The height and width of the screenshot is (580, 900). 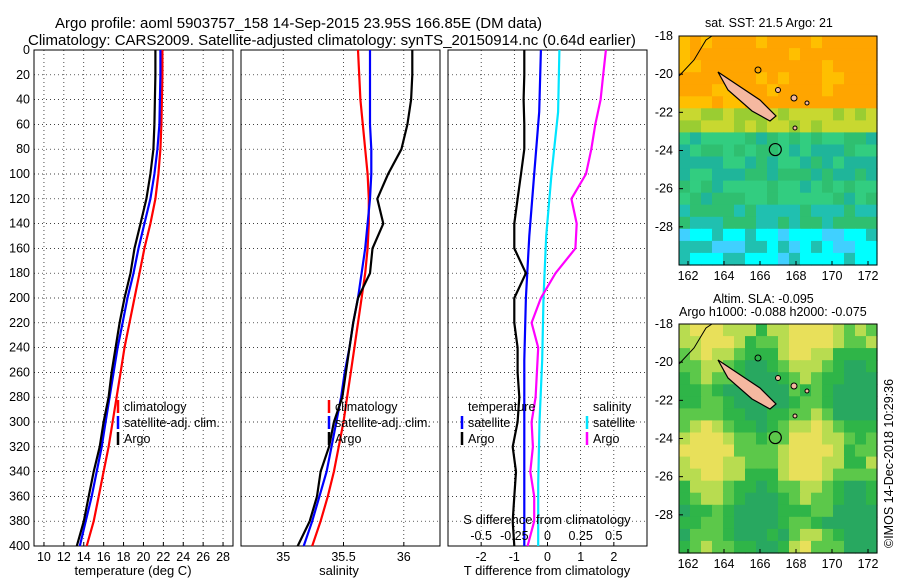 What do you see at coordinates (19, 372) in the screenshot?
I see `y-tick-label: 260` at bounding box center [19, 372].